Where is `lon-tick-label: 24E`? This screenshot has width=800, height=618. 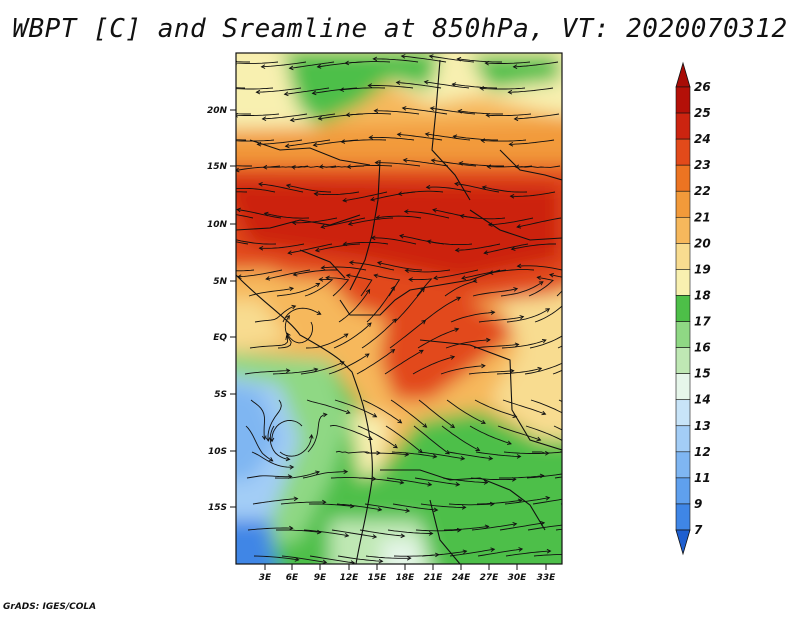 lon-tick-label: 24E is located at coordinates (462, 578).